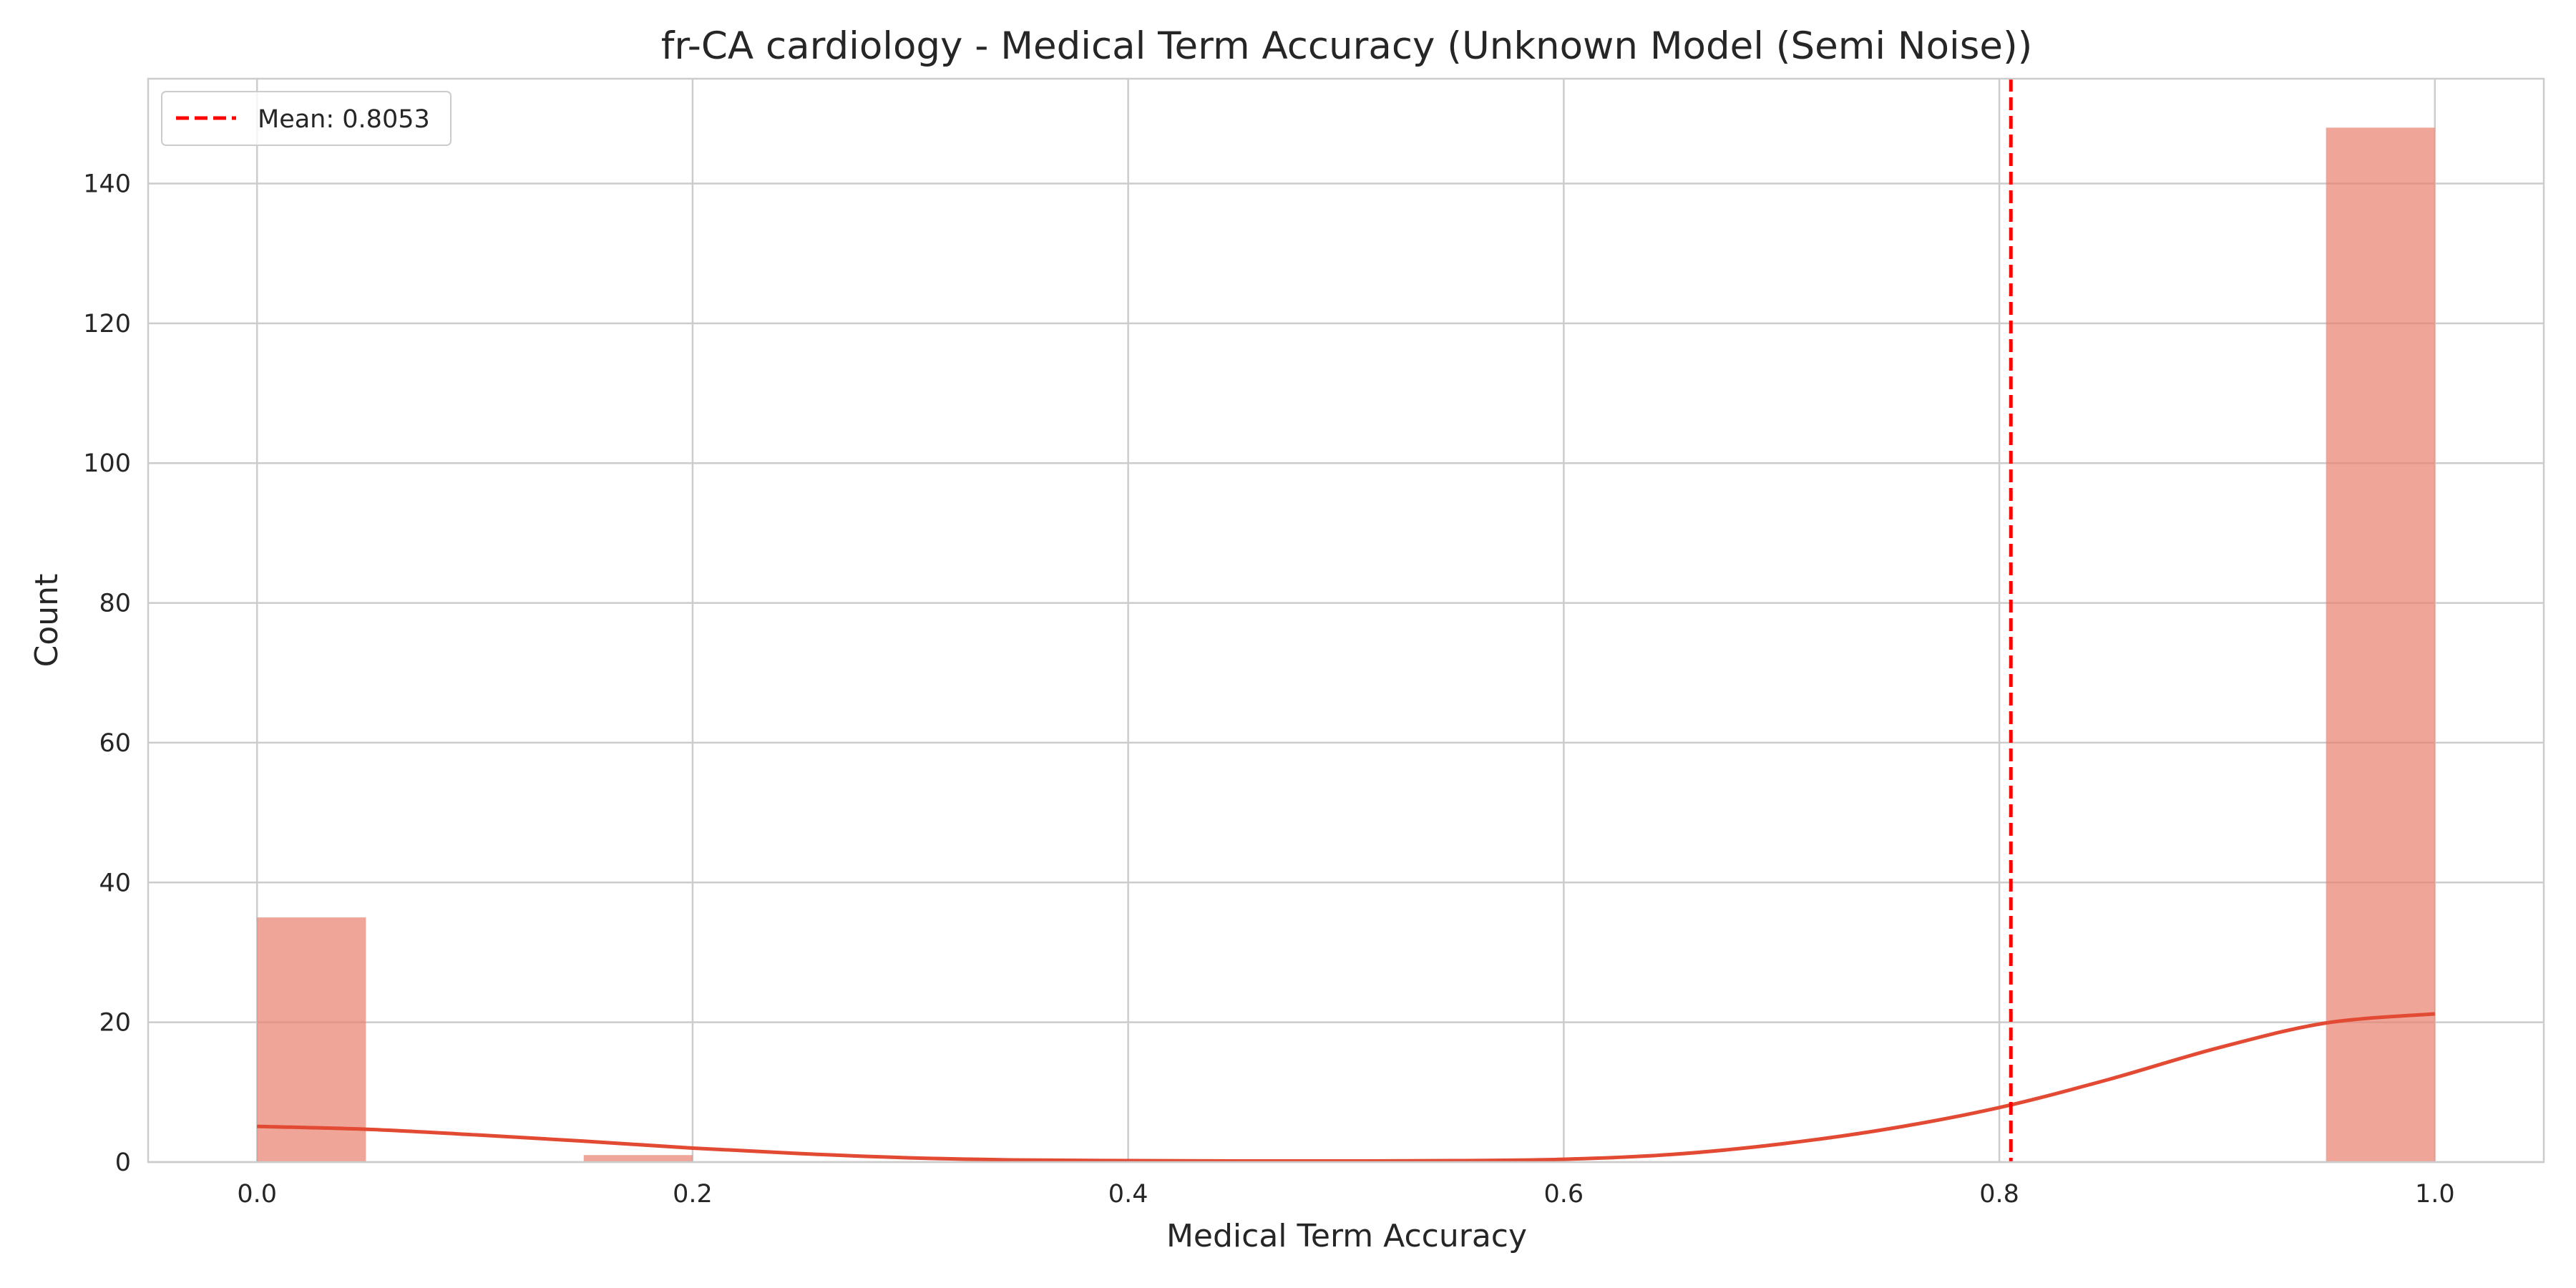  What do you see at coordinates (107, 463) in the screenshot?
I see `y-tick-label: 100` at bounding box center [107, 463].